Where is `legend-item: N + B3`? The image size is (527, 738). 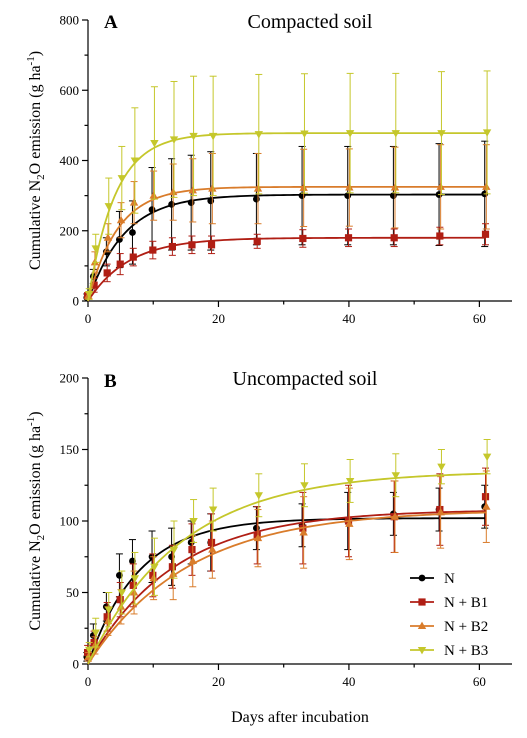
legend-item: N + B3 is located at coordinates (449, 651).